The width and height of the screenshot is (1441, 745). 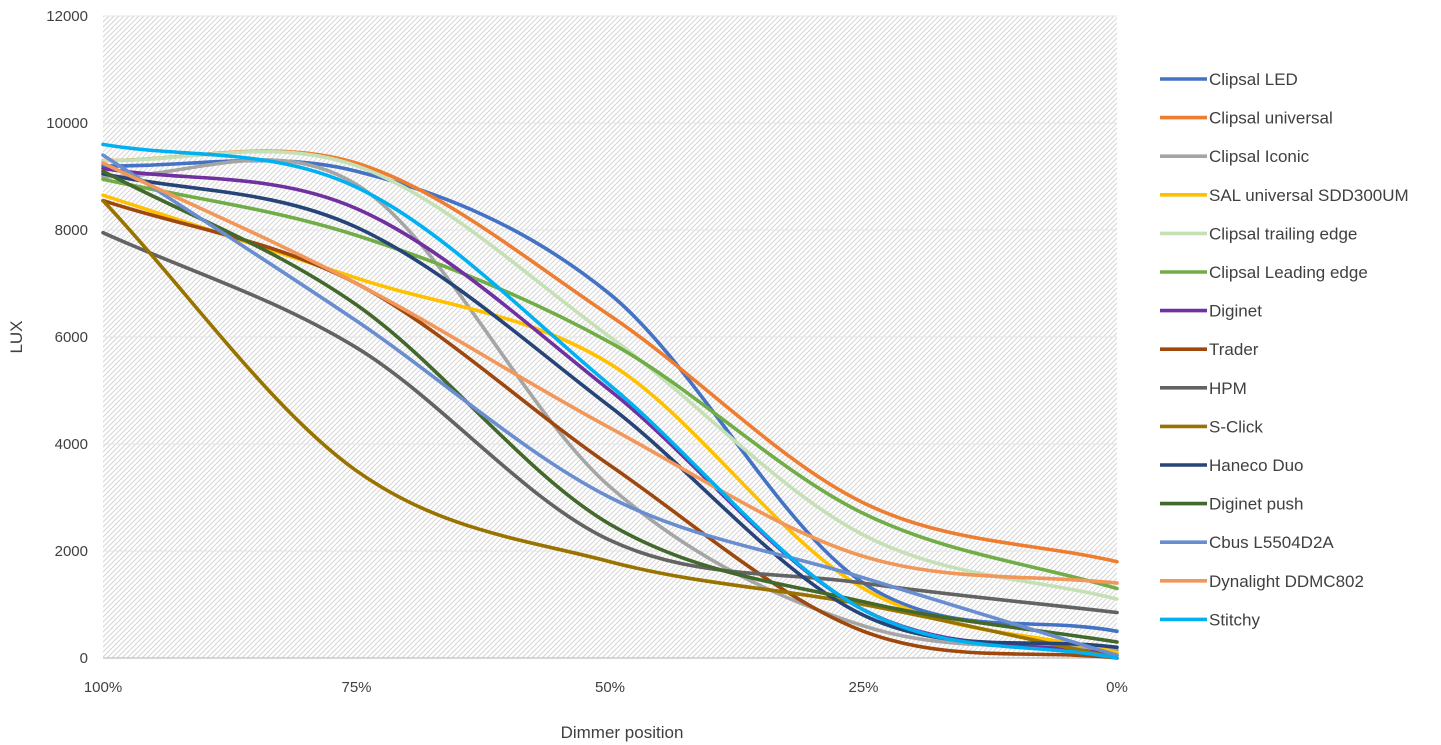 What do you see at coordinates (1283, 233) in the screenshot?
I see `legend-label: Clipsal trailing edge` at bounding box center [1283, 233].